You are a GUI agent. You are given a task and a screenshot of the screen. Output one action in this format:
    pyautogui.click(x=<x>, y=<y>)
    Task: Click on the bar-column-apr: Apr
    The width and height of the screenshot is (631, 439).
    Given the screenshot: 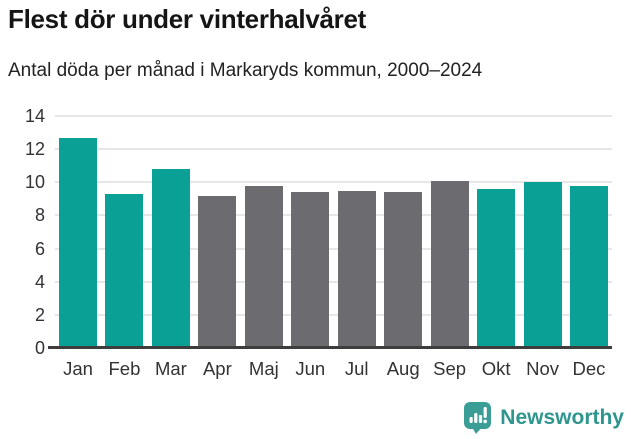 What is the action you would take?
    pyautogui.click(x=217, y=247)
    